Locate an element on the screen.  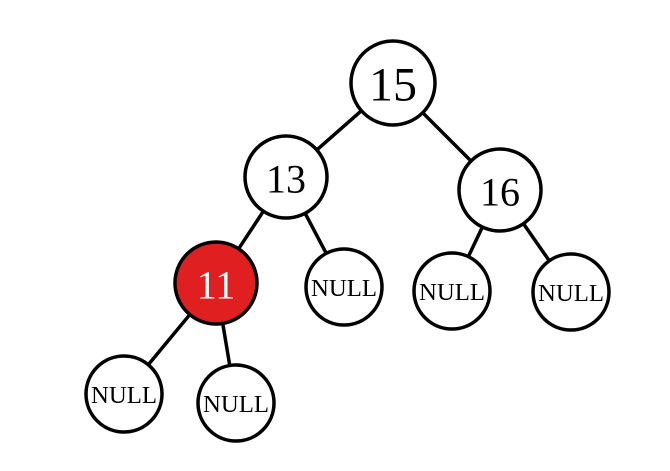
node-circle-n16r is located at coordinates (571, 292).